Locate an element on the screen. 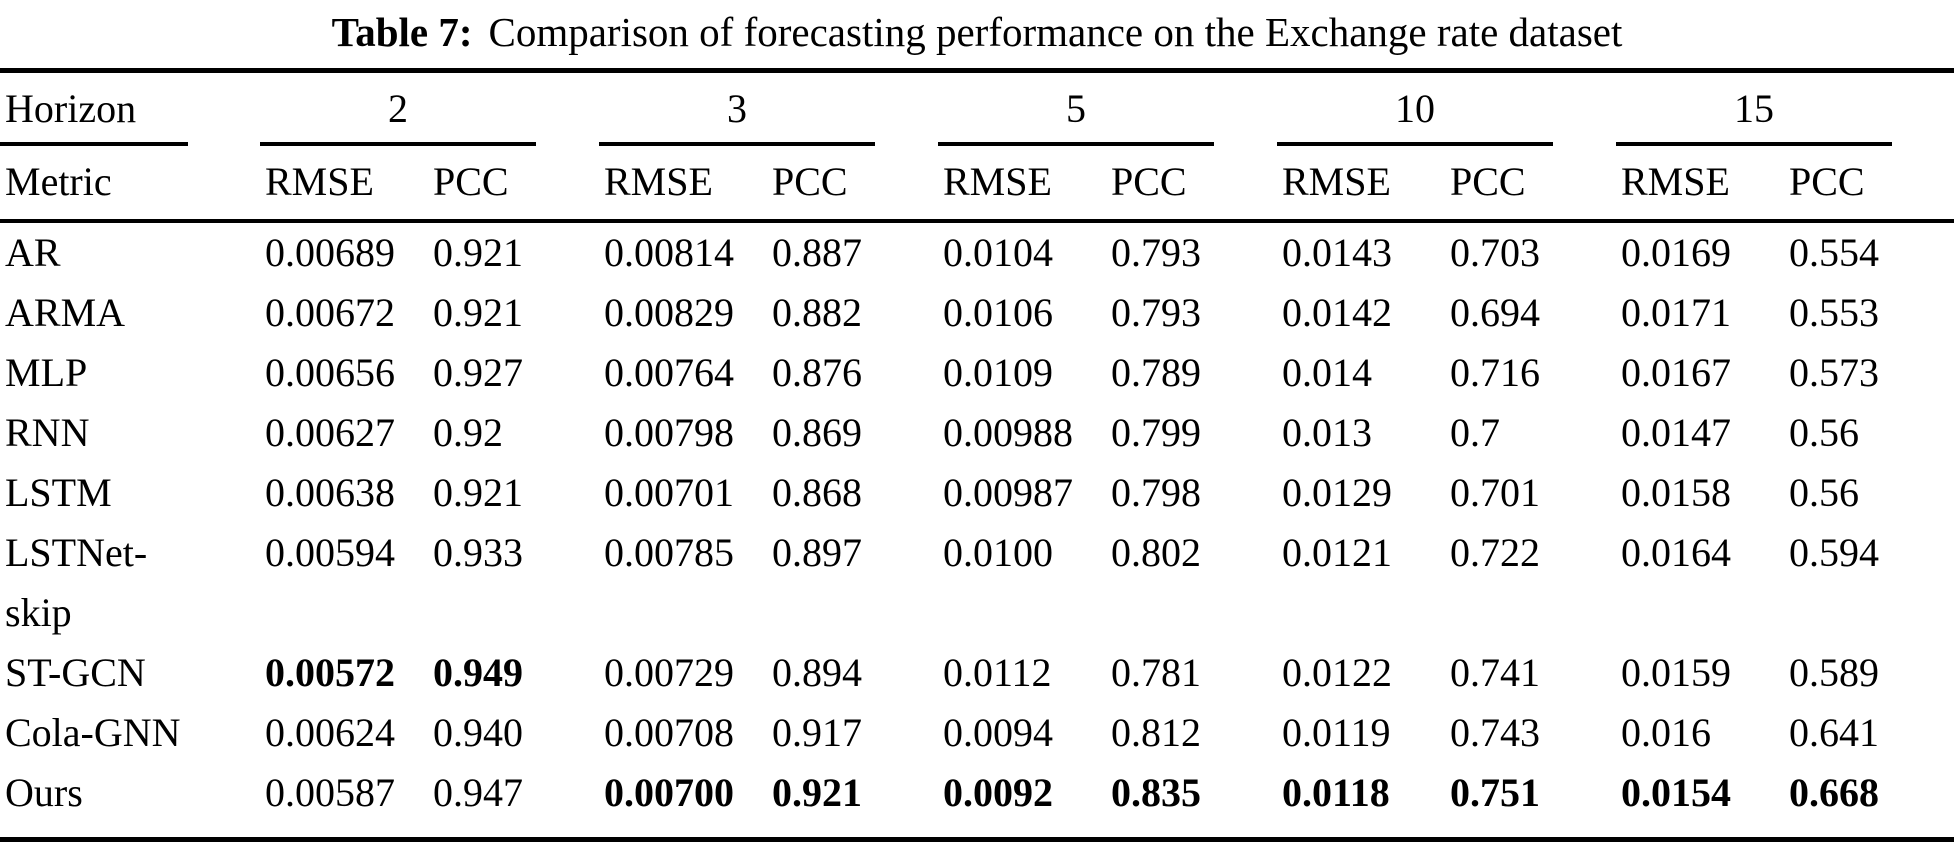 Image resolution: width=1954 pixels, height=854 pixels. metric-value-cell: 0.00764 is located at coordinates (669, 372).